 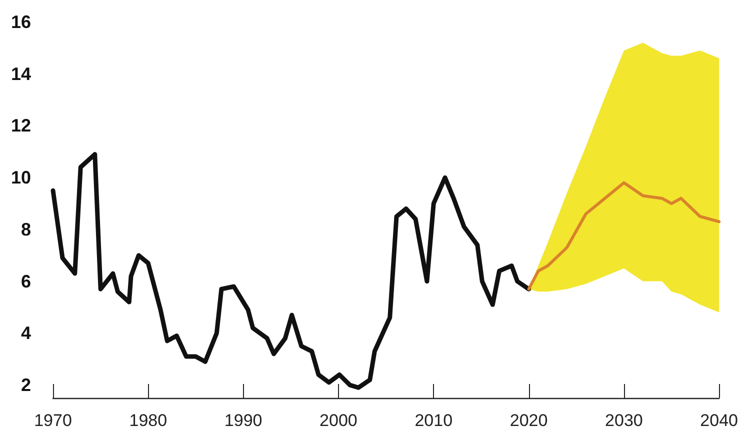 I want to click on x-tick-label: 1990, so click(x=243, y=420).